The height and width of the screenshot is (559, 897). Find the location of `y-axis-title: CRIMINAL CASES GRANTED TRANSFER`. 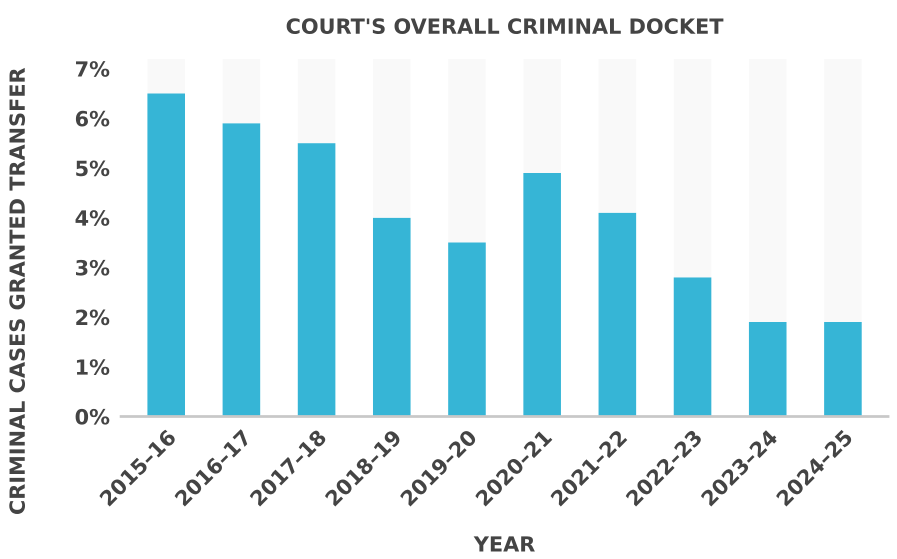

y-axis-title: CRIMINAL CASES GRANTED TRANSFER is located at coordinates (17, 291).